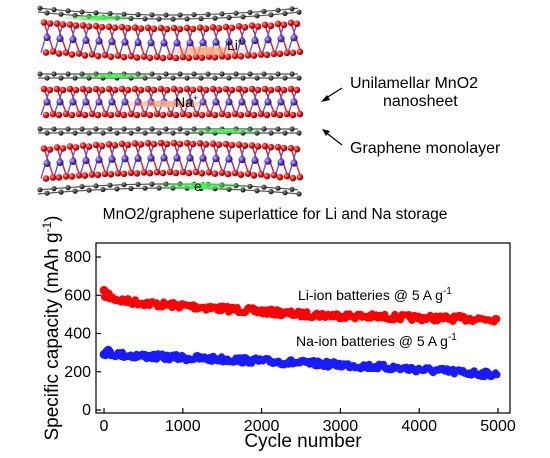  What do you see at coordinates (325, 98) in the screenshot?
I see `mno2-arrow-head` at bounding box center [325, 98].